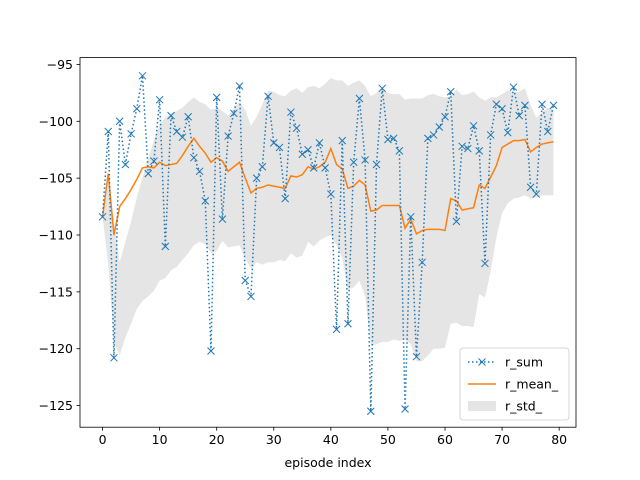  What do you see at coordinates (56, 178) in the screenshot?
I see `y-tick-label: −105` at bounding box center [56, 178].